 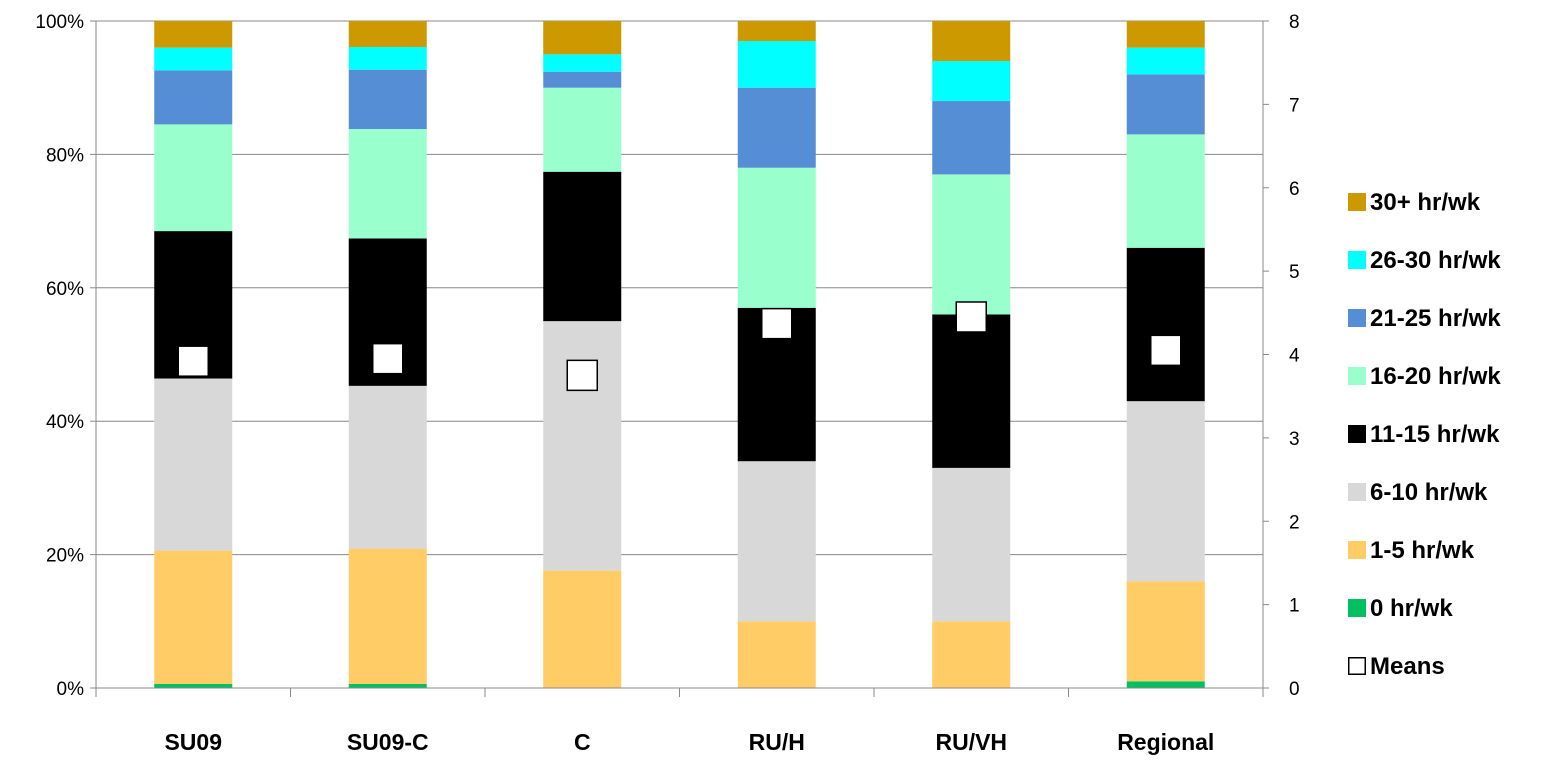 I want to click on legend-item: 16-20 hr/wk, so click(x=1424, y=376).